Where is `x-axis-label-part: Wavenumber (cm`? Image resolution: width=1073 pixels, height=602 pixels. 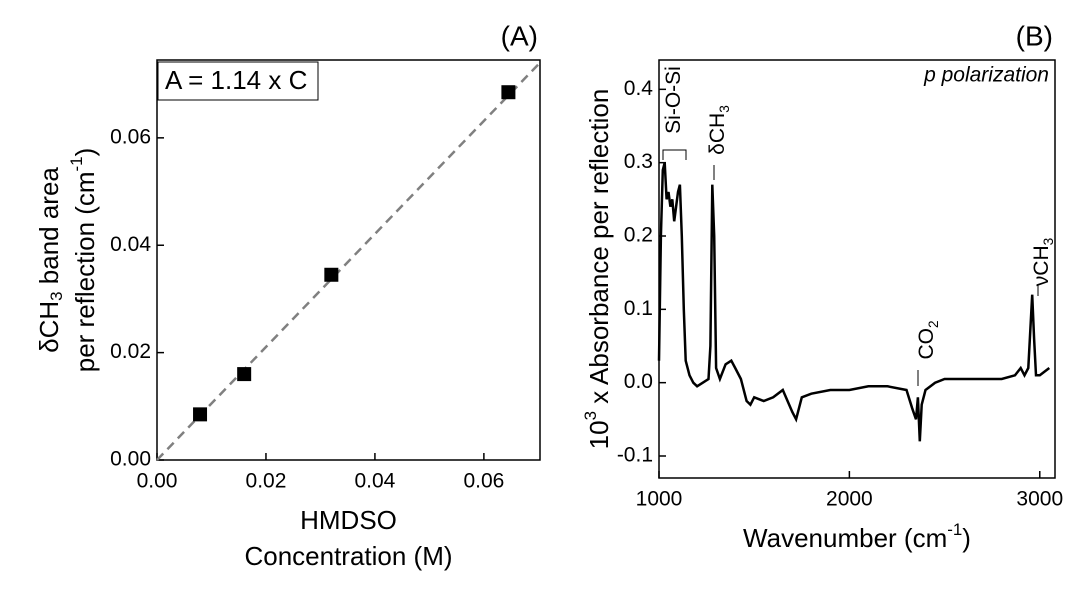 x-axis-label-part: Wavenumber (cm is located at coordinates (845, 538).